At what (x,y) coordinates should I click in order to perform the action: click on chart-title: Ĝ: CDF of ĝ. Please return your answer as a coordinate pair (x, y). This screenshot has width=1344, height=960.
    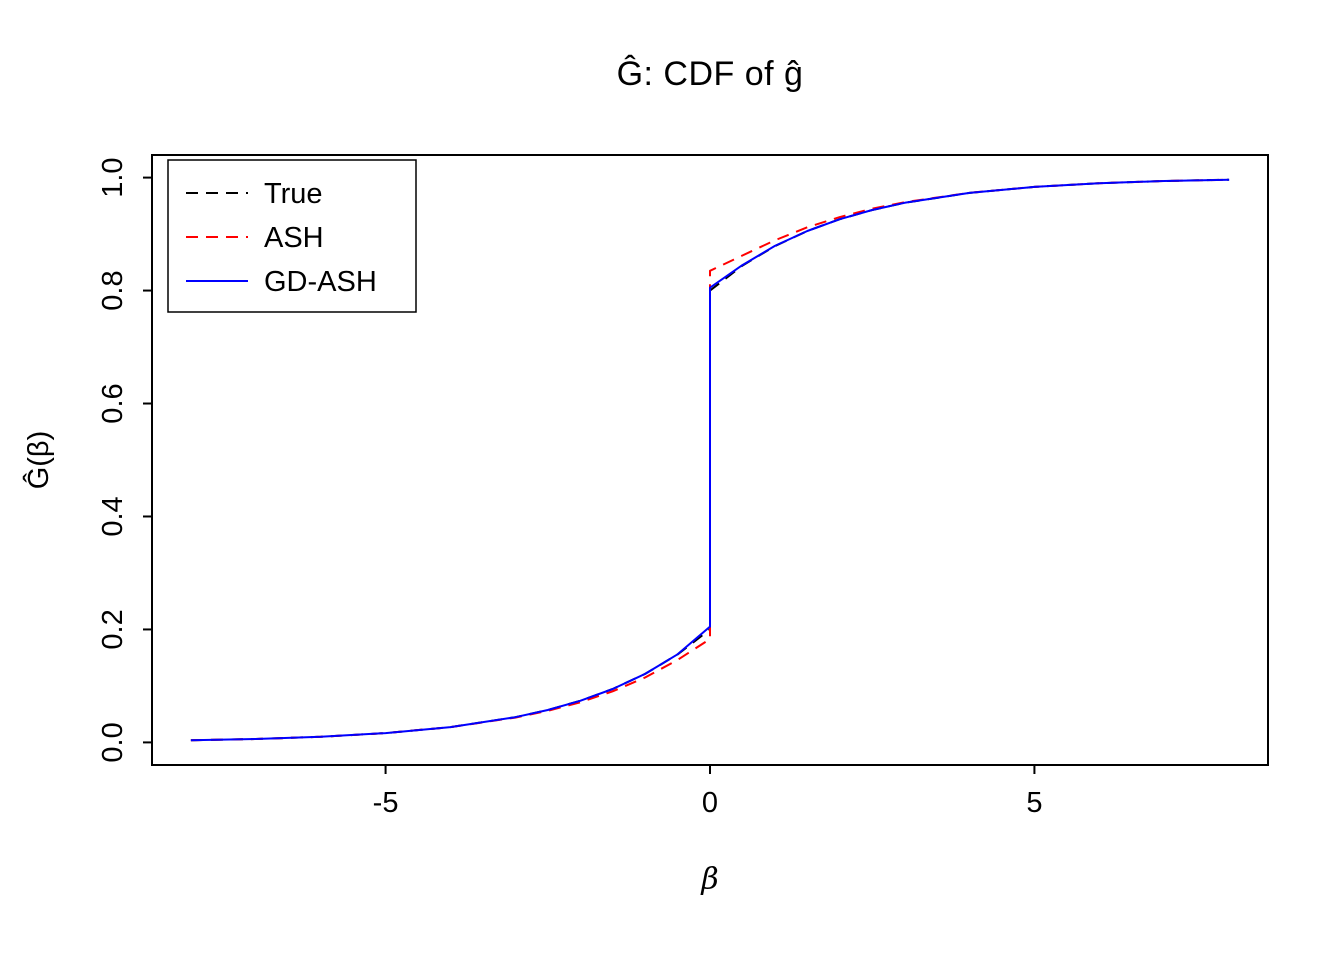
    Looking at the image, I should click on (710, 74).